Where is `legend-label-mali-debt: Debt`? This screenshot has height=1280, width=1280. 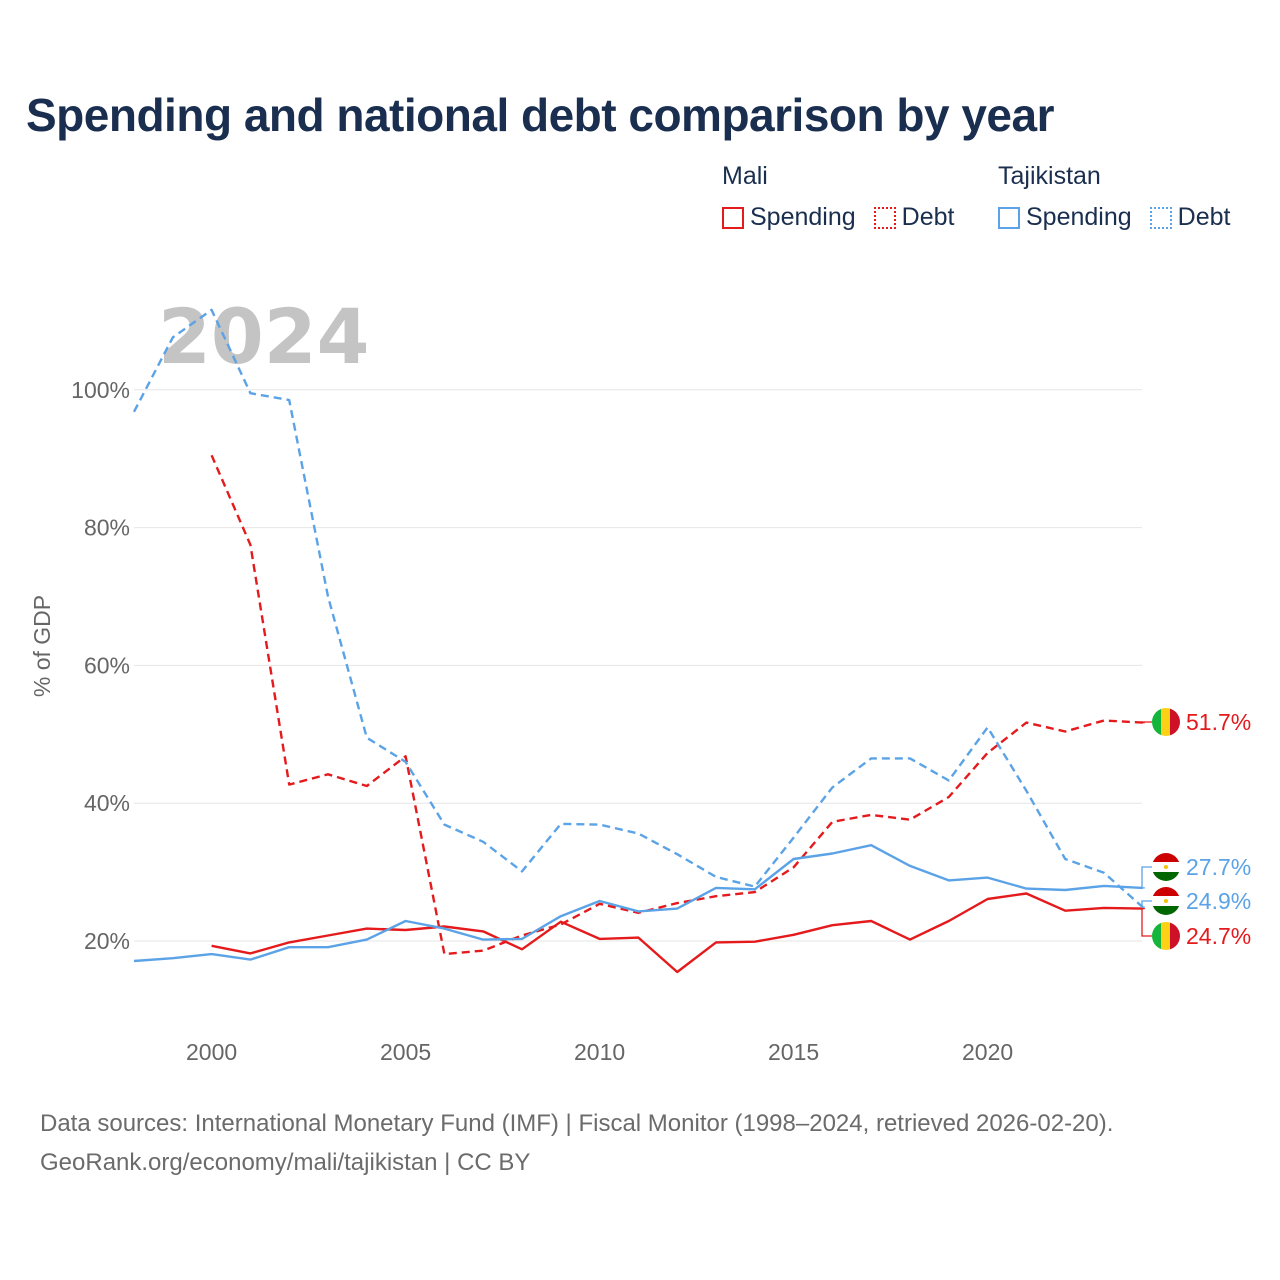 legend-label-mali-debt: Debt is located at coordinates (928, 217).